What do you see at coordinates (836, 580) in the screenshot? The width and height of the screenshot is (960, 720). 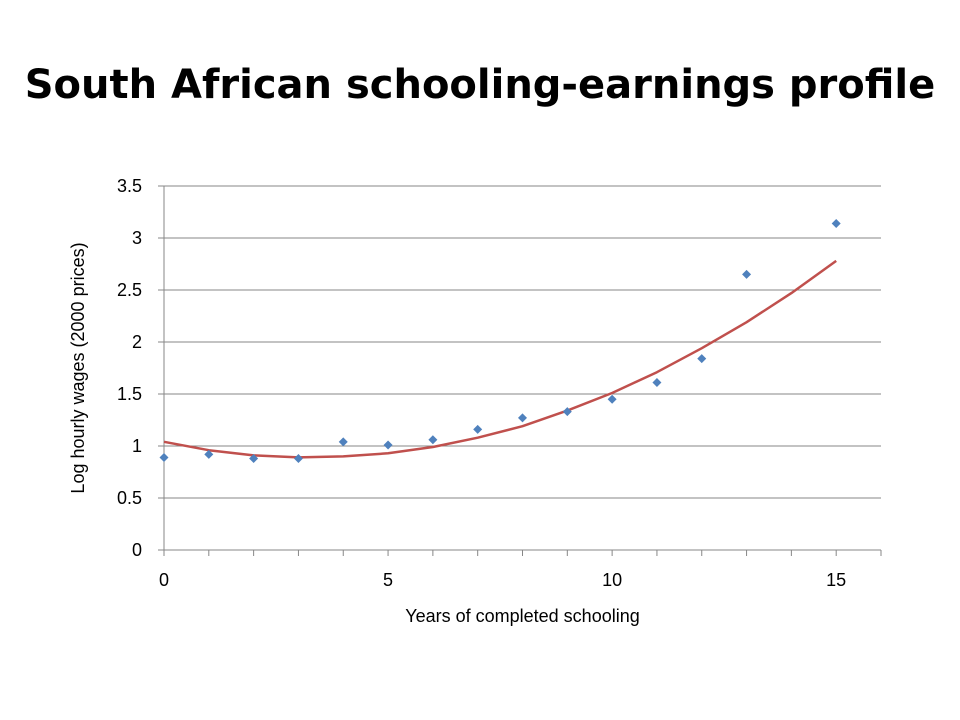 I see `x-tick-label: 15` at bounding box center [836, 580].